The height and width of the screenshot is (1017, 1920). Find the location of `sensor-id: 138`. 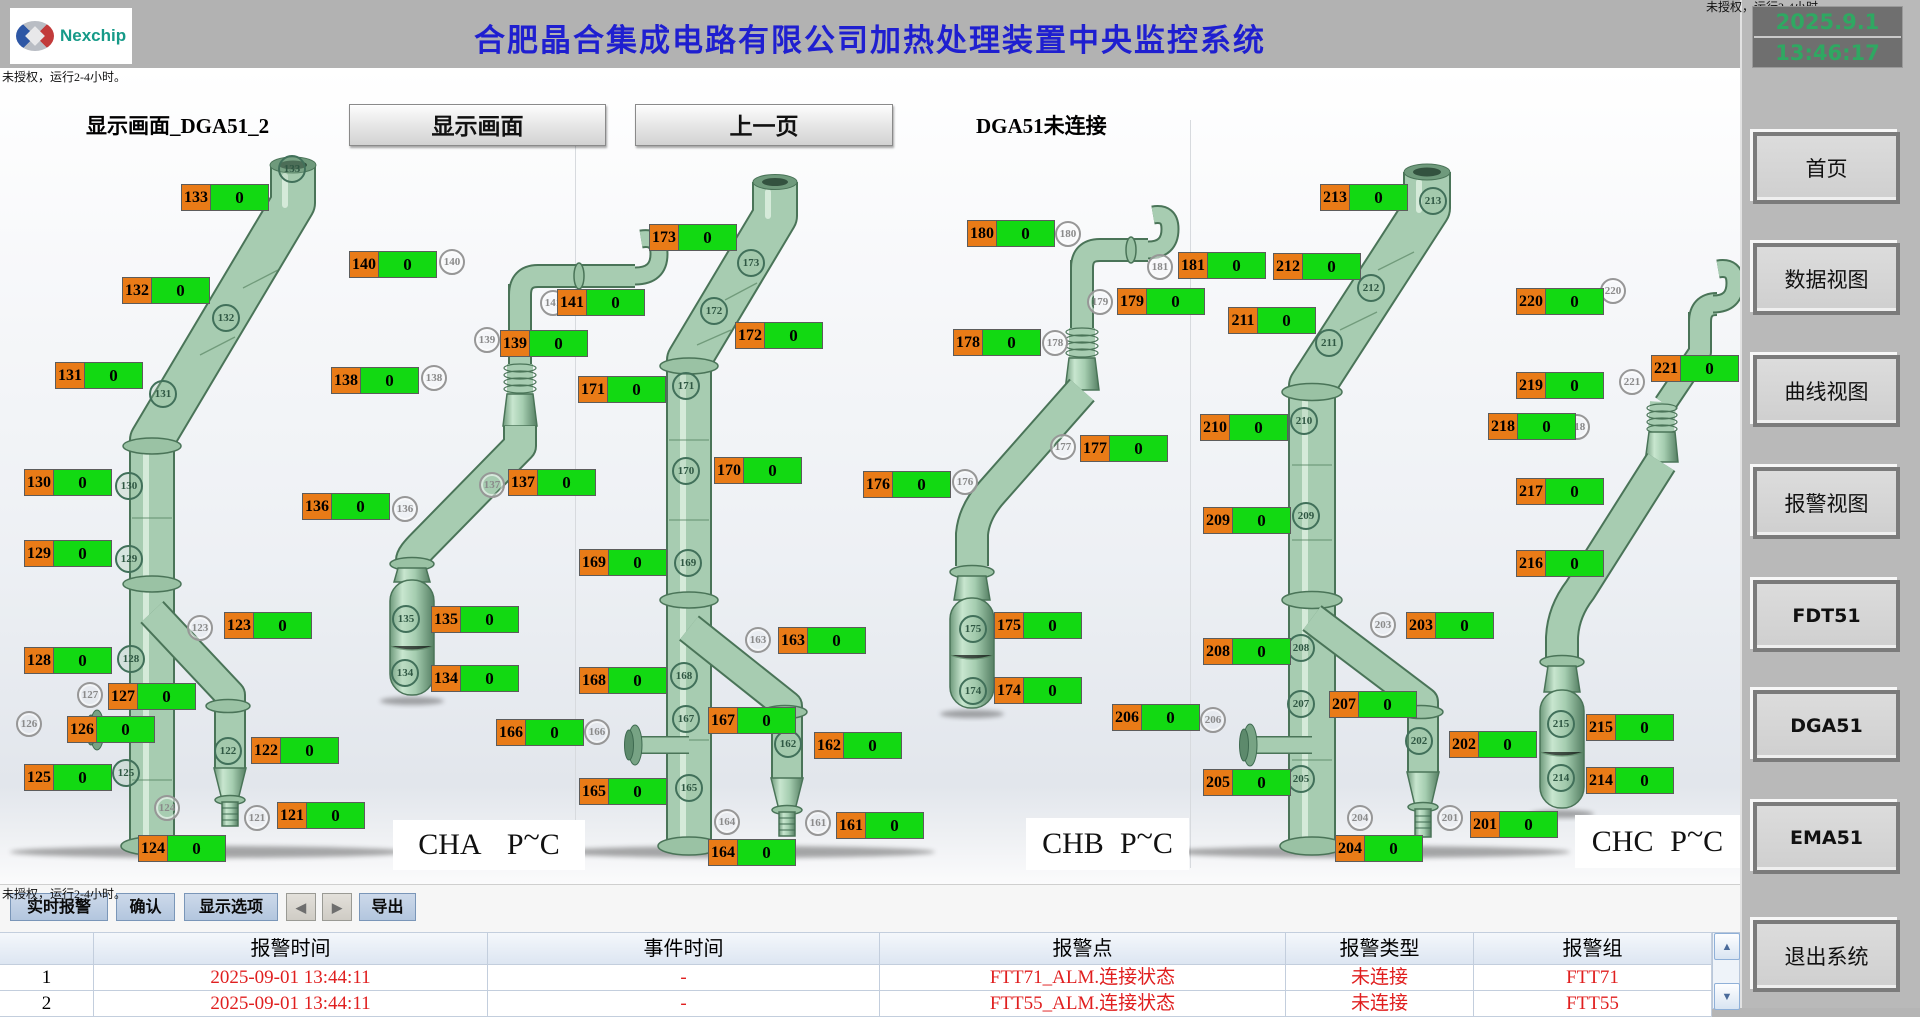

sensor-id: 138 is located at coordinates (346, 380).